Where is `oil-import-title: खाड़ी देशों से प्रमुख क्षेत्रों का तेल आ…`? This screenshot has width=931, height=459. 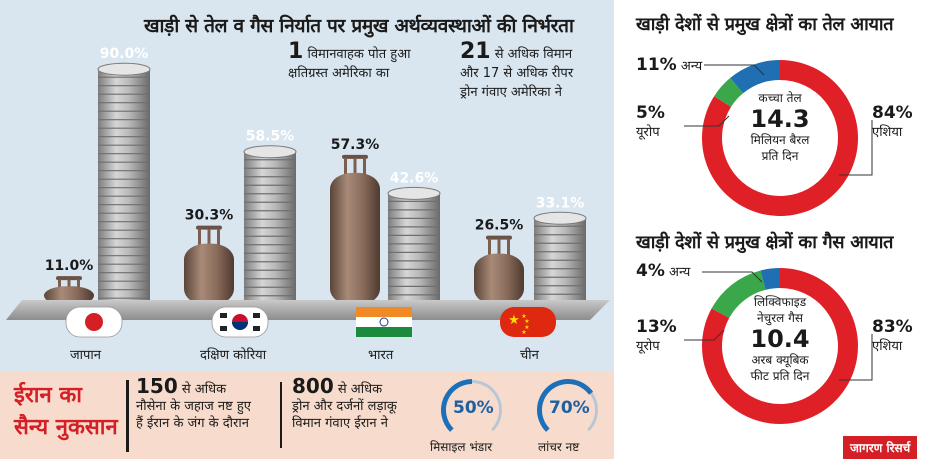 oil-import-title: खाड़ी देशों से प्रमुख क्षेत्रों का तेल आ… is located at coordinates (765, 24).